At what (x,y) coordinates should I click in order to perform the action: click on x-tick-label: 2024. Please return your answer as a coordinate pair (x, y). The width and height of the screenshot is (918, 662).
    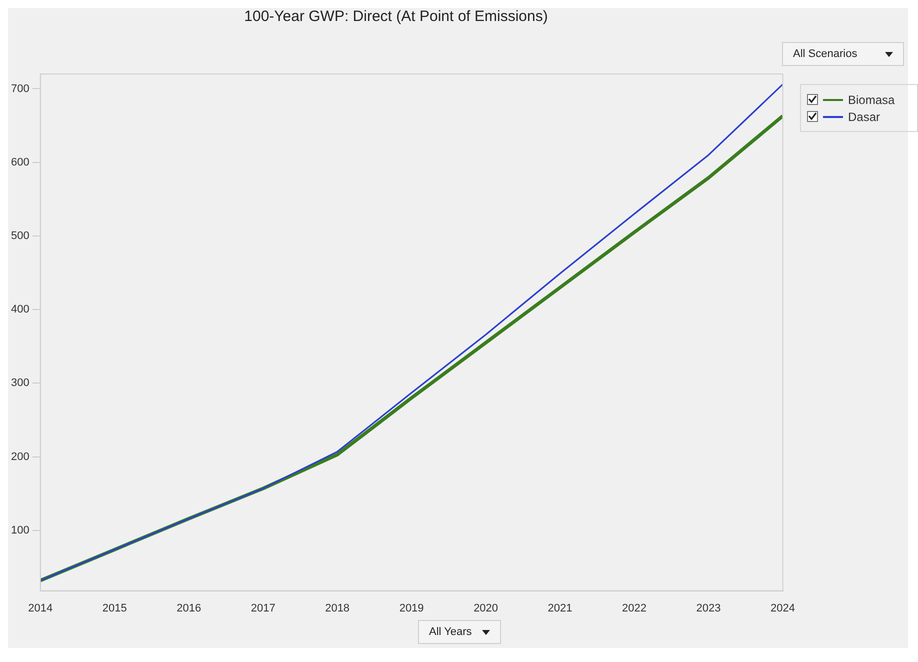
    Looking at the image, I should click on (783, 608).